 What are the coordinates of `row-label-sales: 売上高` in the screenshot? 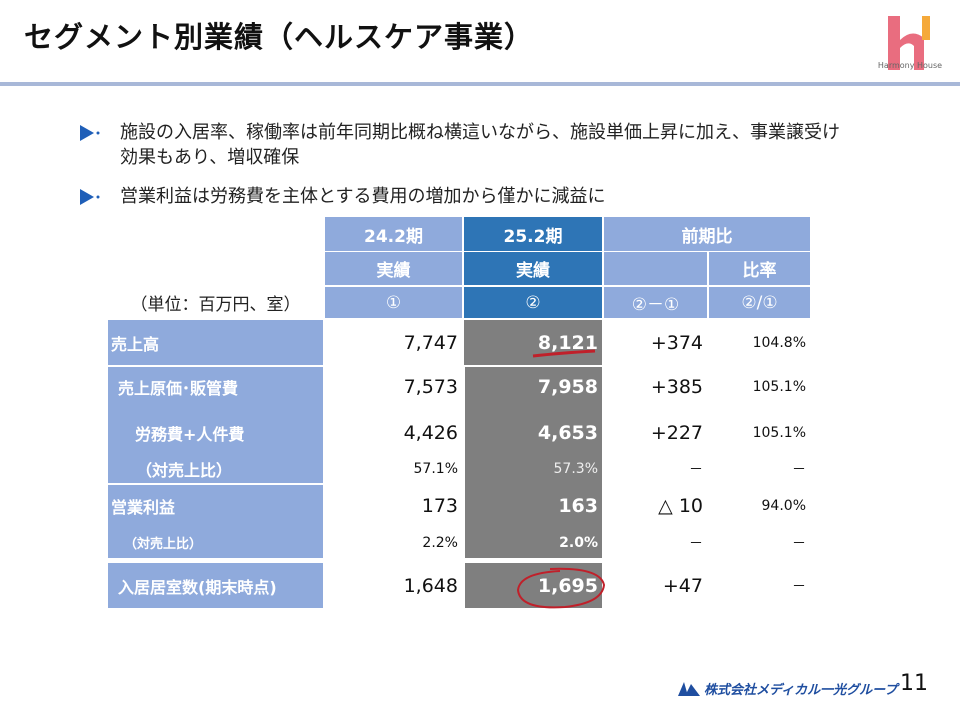 It's located at (215, 342).